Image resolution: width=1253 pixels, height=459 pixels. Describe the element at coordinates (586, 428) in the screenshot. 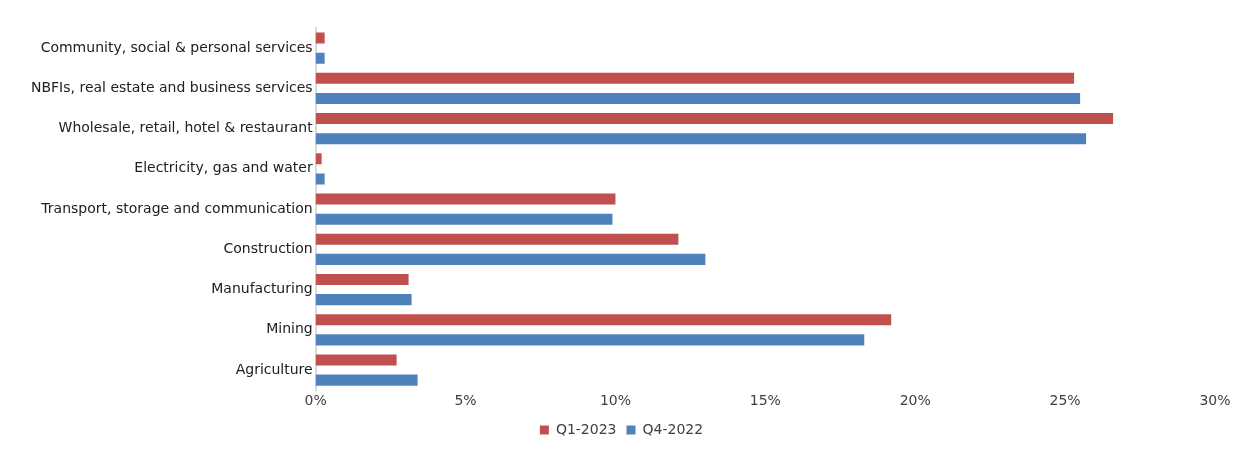

I see `legend-label: Q1-2023` at that location.